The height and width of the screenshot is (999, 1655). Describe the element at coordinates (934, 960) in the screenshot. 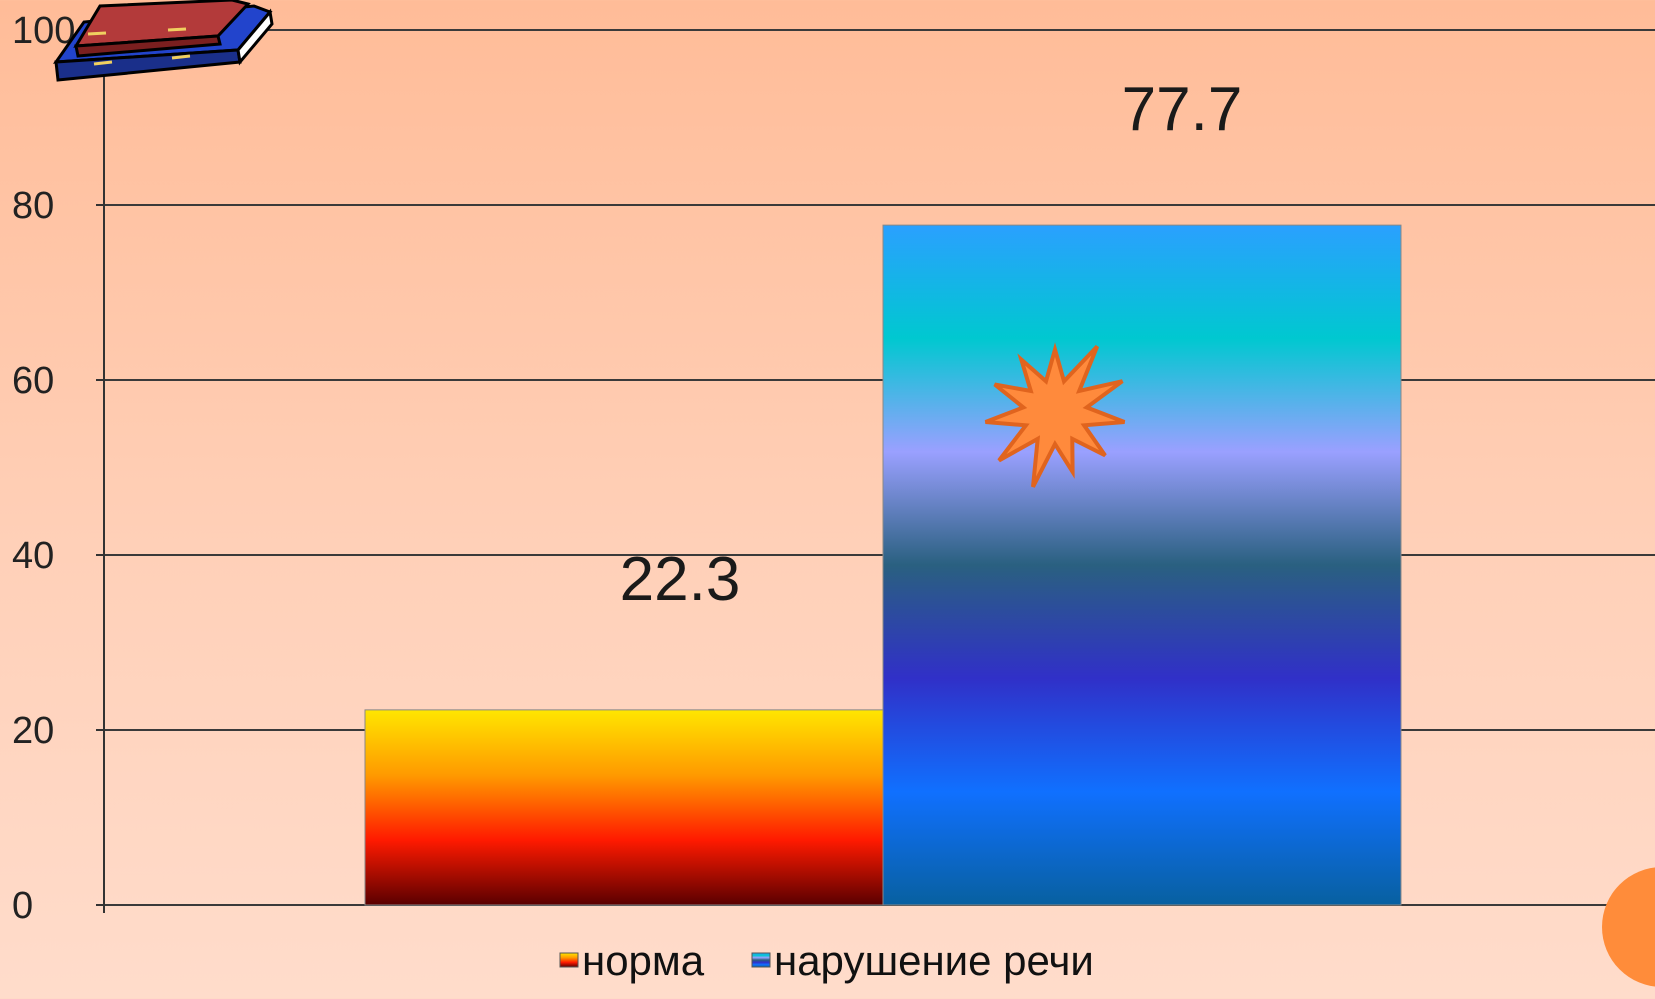

I see `legend-label: нарушение речи` at that location.